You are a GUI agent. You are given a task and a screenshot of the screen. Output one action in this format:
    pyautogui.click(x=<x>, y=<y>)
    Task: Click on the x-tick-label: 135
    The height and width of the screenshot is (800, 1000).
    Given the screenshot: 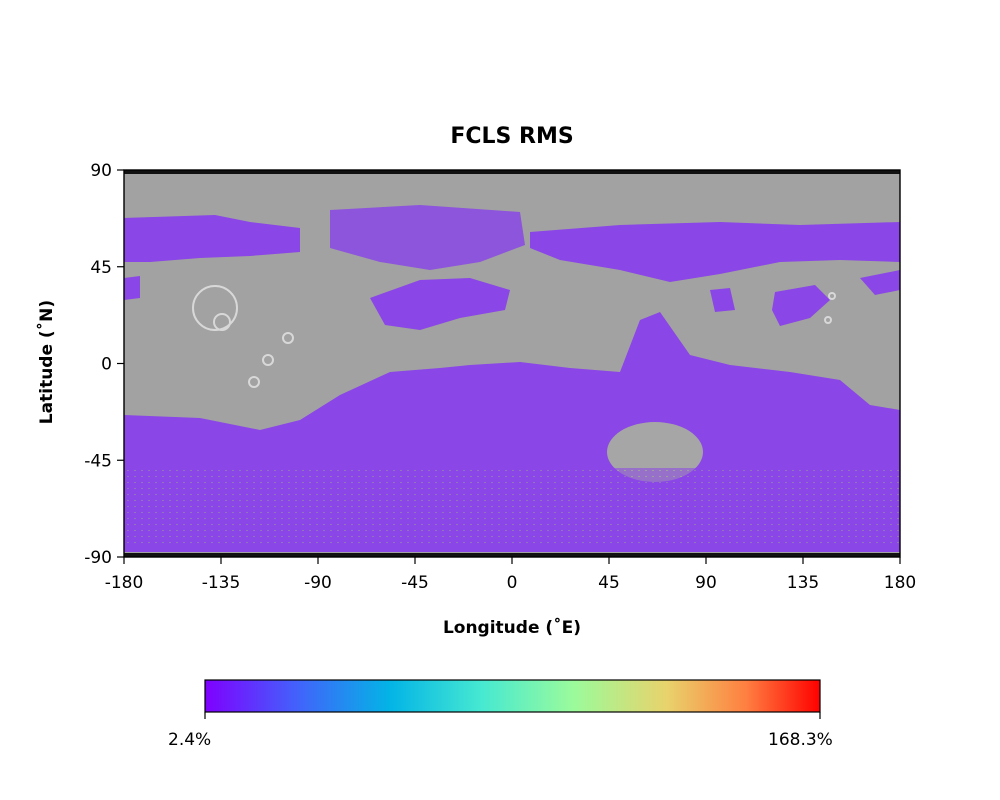 What is the action you would take?
    pyautogui.click(x=803, y=583)
    